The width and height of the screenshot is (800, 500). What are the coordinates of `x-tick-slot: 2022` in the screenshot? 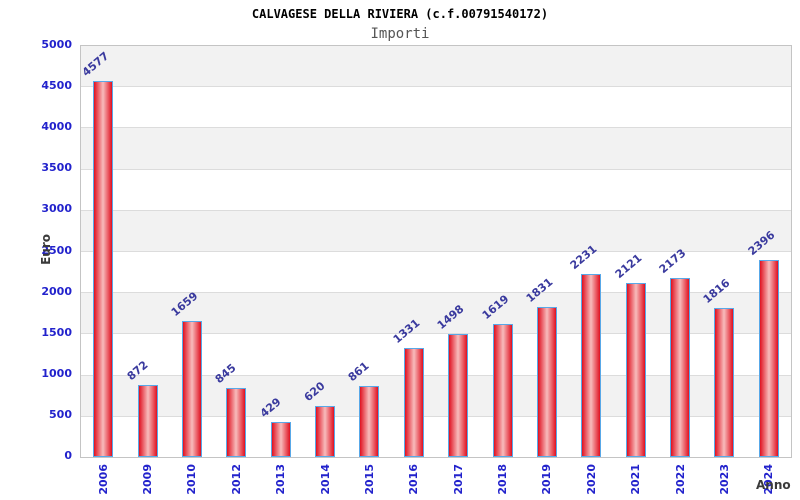 It's located at (680, 482).